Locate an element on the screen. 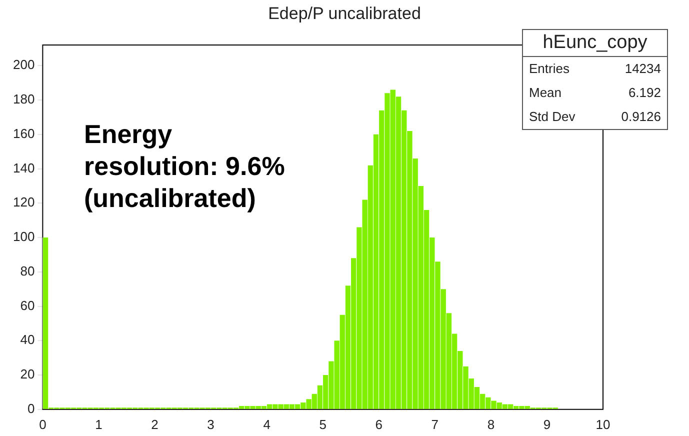  x-tick-label: 3 is located at coordinates (210, 424).